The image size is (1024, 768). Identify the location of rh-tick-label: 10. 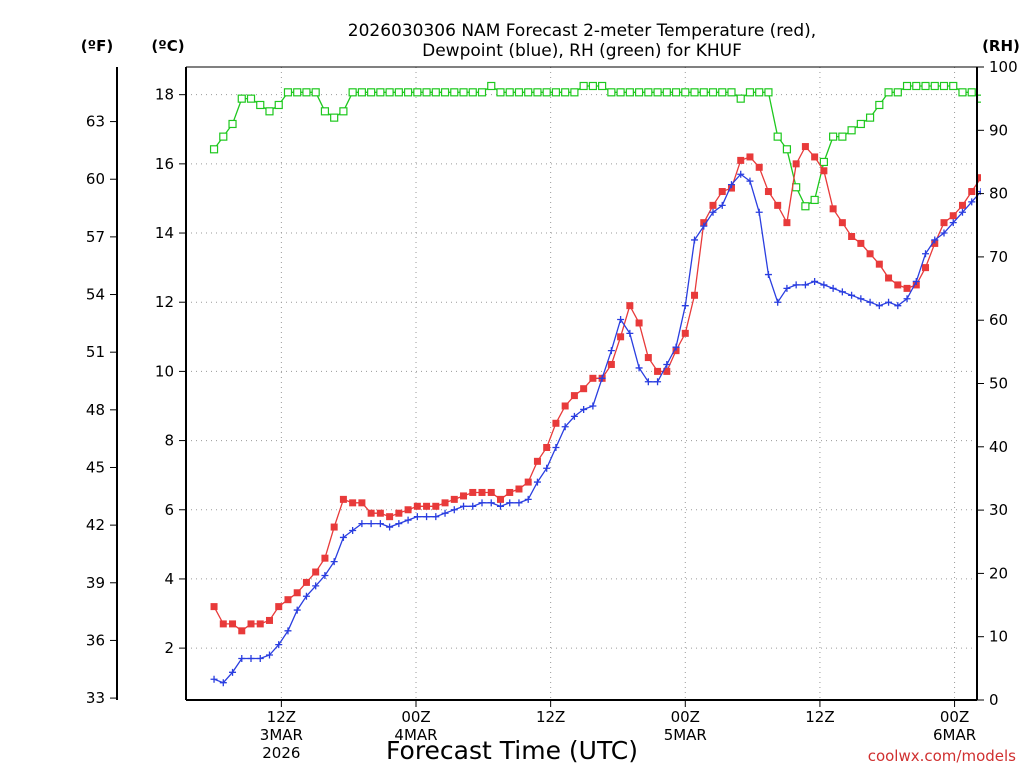
(998, 637).